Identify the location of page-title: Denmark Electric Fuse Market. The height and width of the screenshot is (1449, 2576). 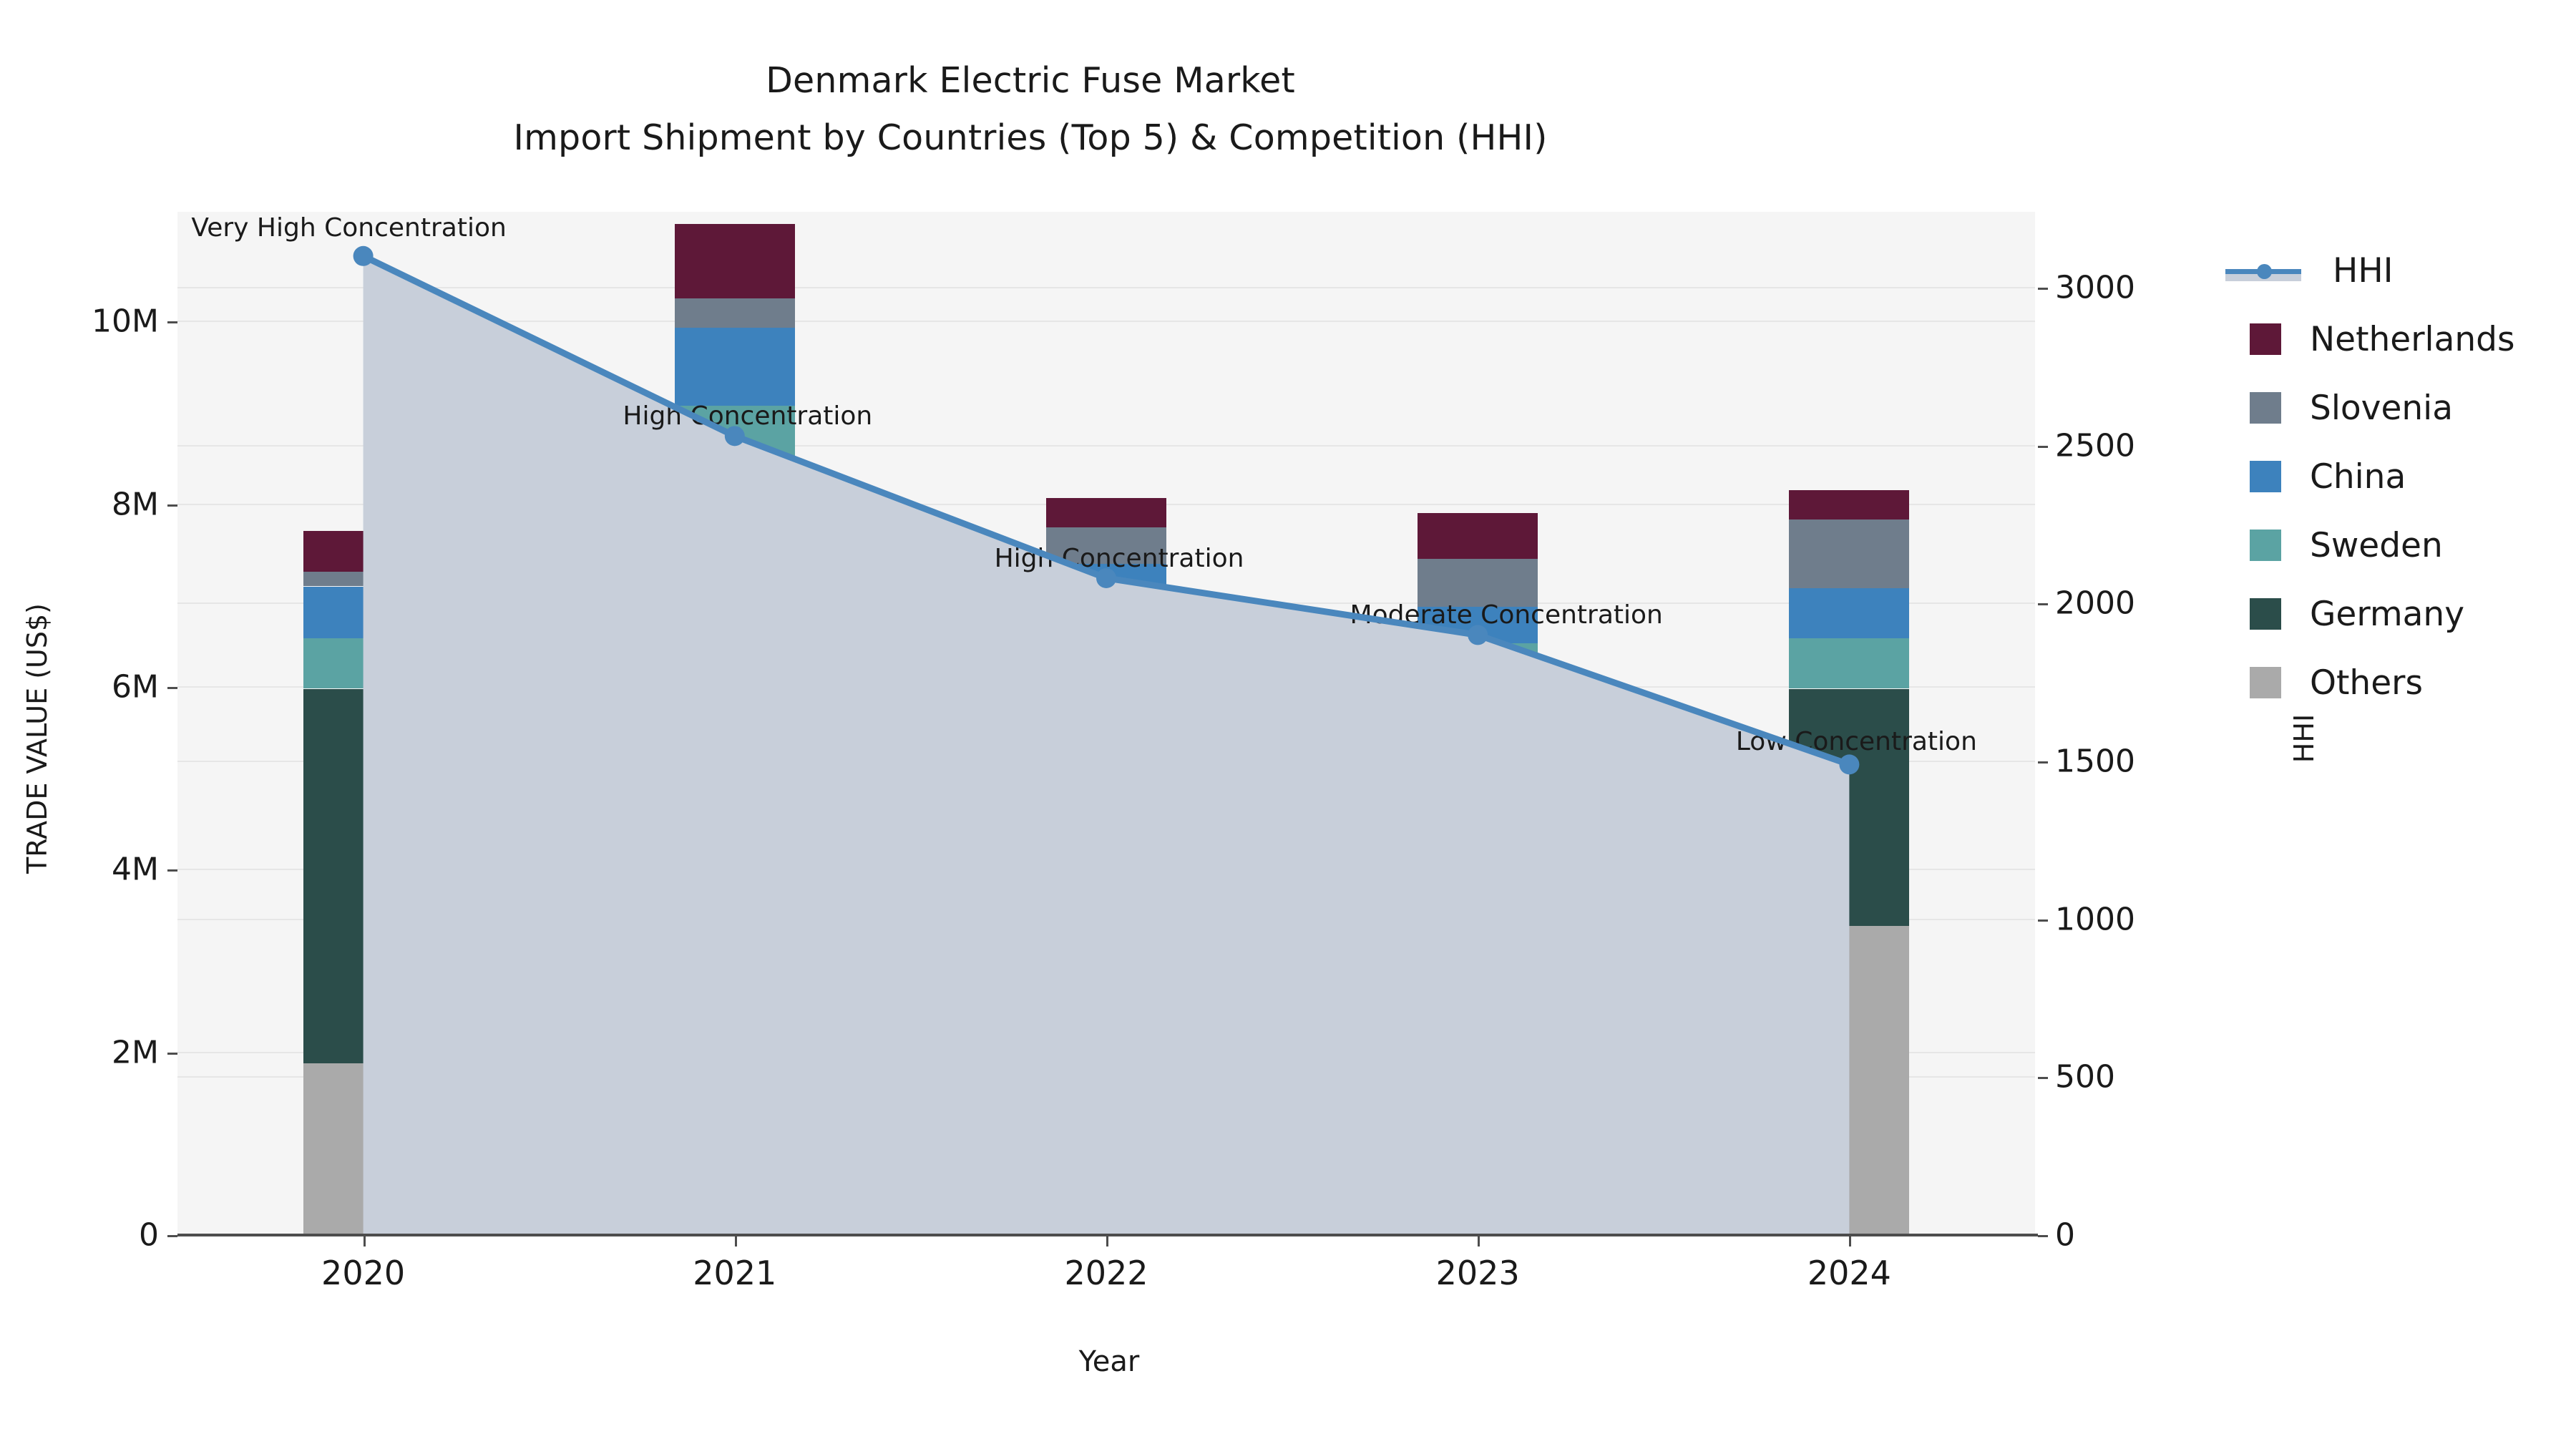
(1030, 80).